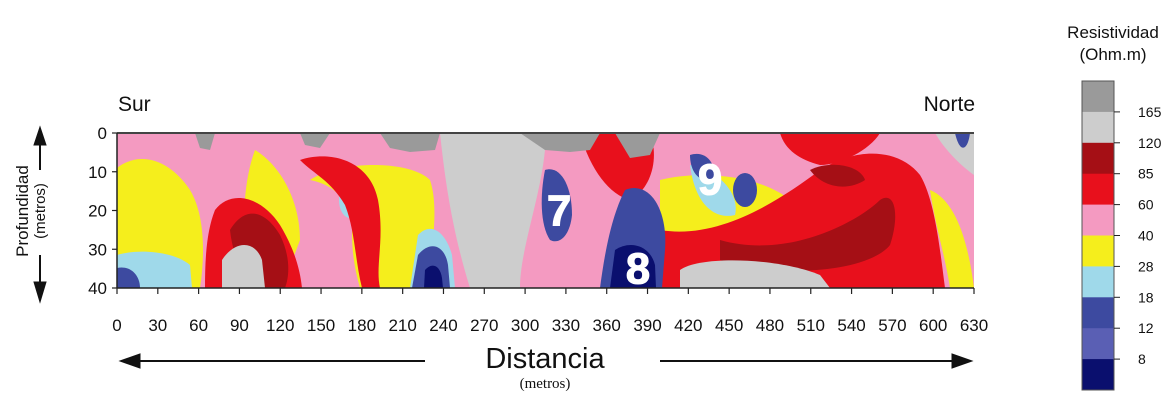 This screenshot has width=1173, height=395. What do you see at coordinates (1146, 297) in the screenshot?
I see `legend-tick-label: 18` at bounding box center [1146, 297].